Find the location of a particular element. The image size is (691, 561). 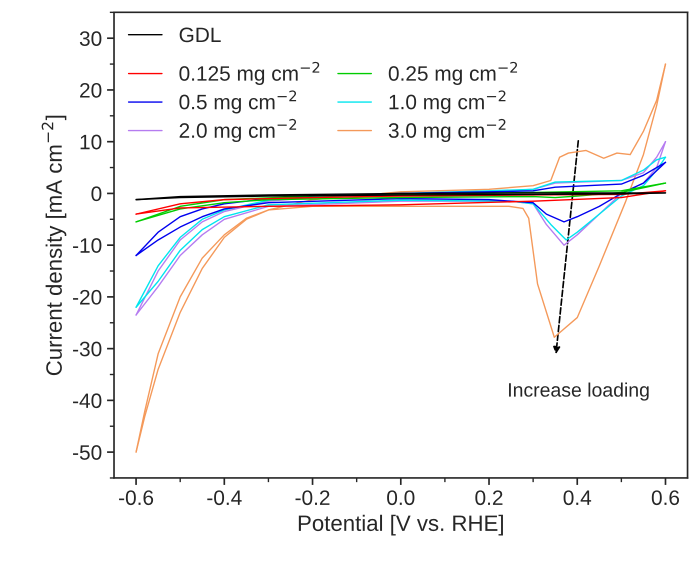

y-tick-label: 20 is located at coordinates (91, 90).